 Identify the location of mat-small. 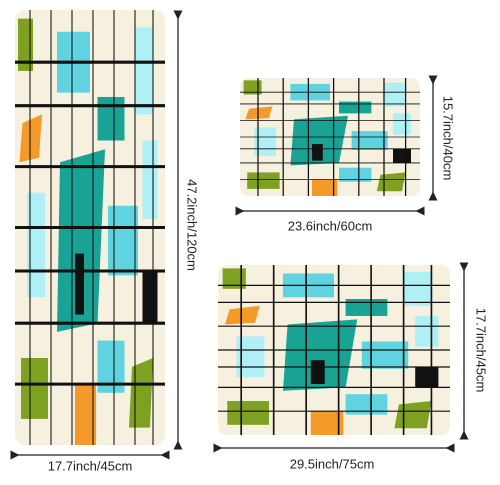
(330, 137).